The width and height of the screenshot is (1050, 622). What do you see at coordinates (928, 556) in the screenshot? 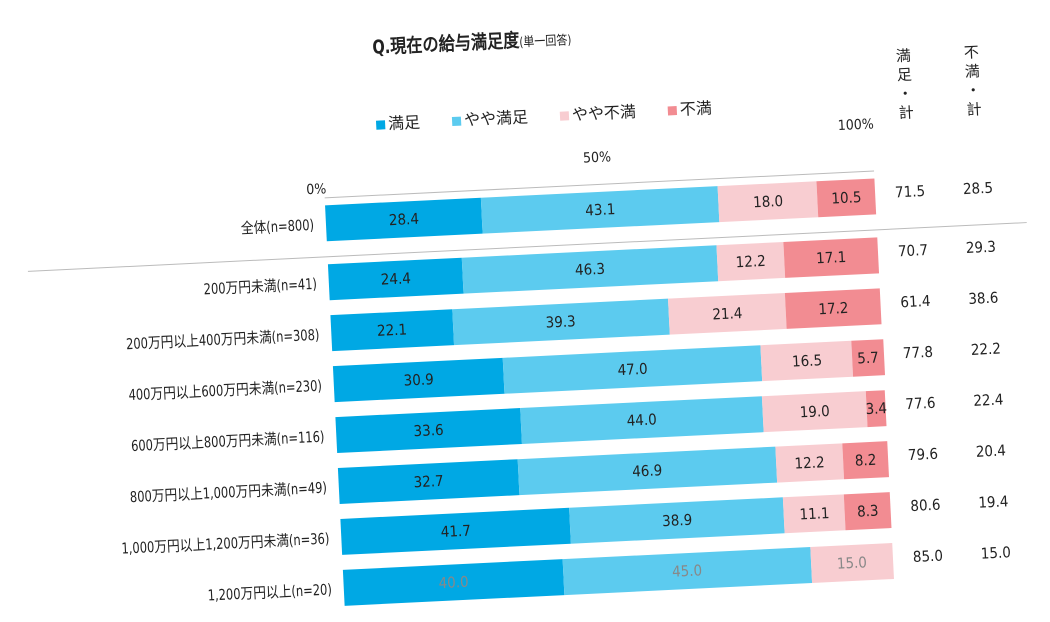
I see `satisfied-total: 85.0` at bounding box center [928, 556].